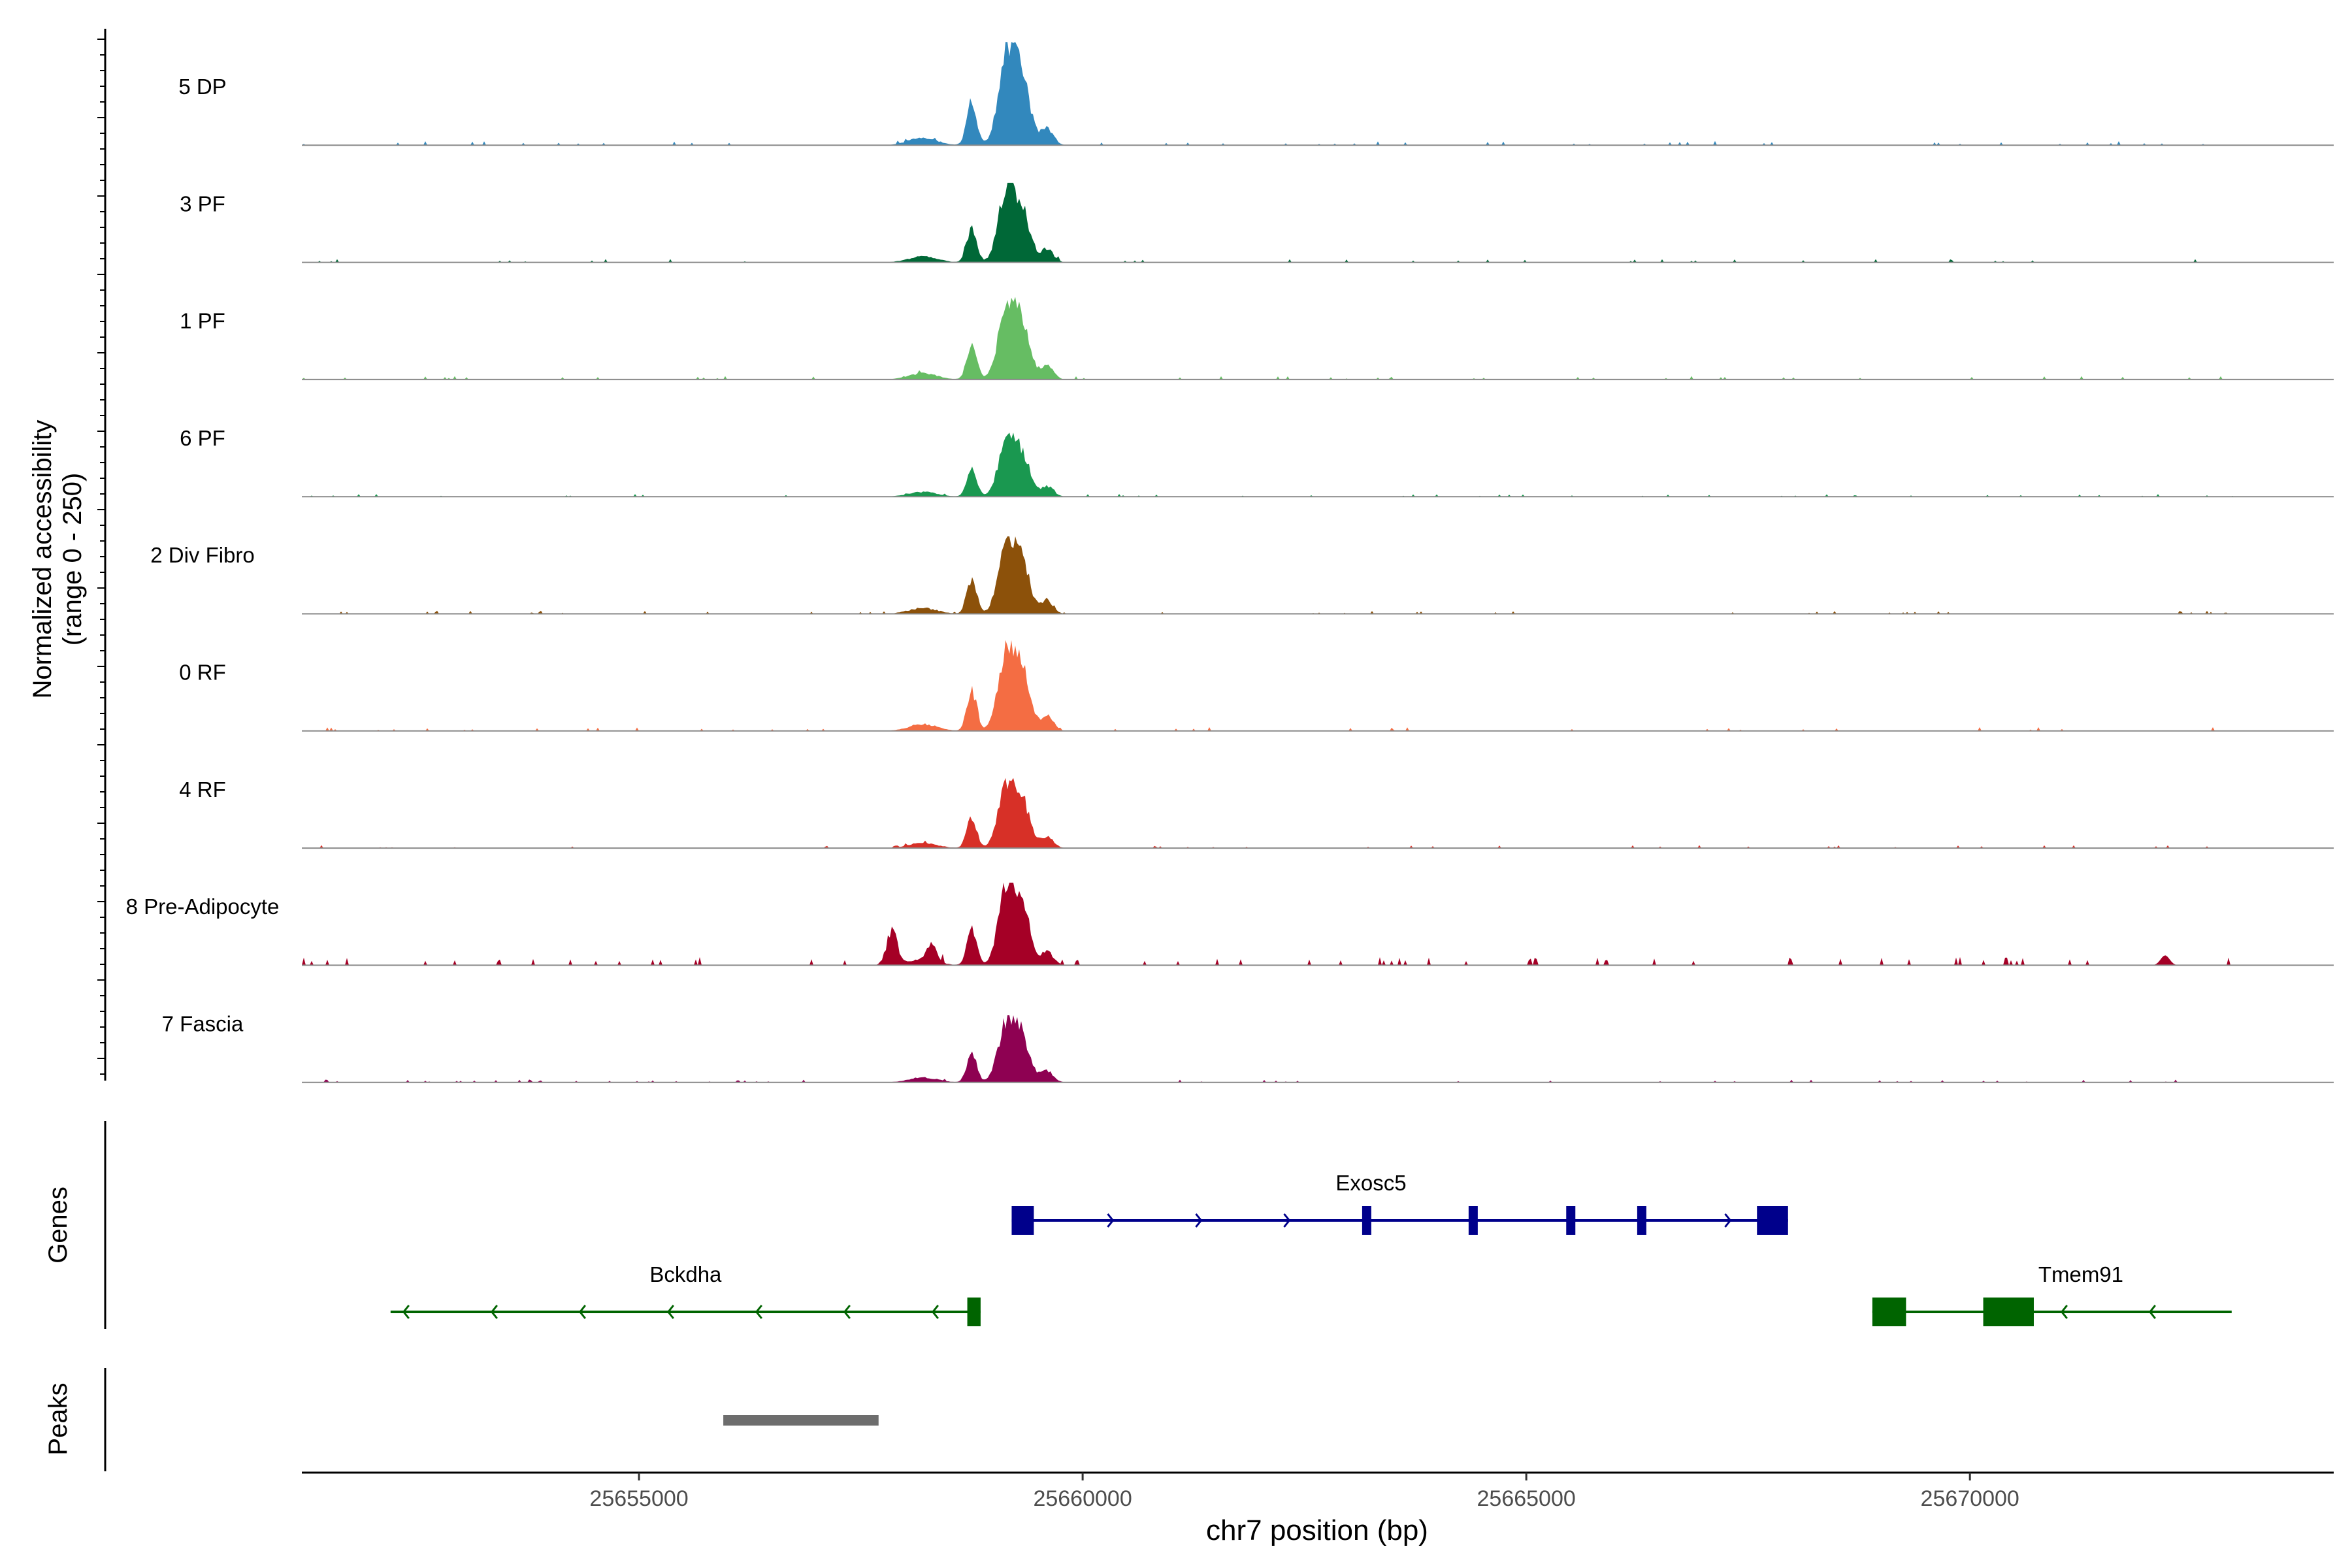 Image resolution: width=2352 pixels, height=1568 pixels. What do you see at coordinates (72, 559) in the screenshot?
I see `y-axis-label-range: (range 0 - 250)` at bounding box center [72, 559].